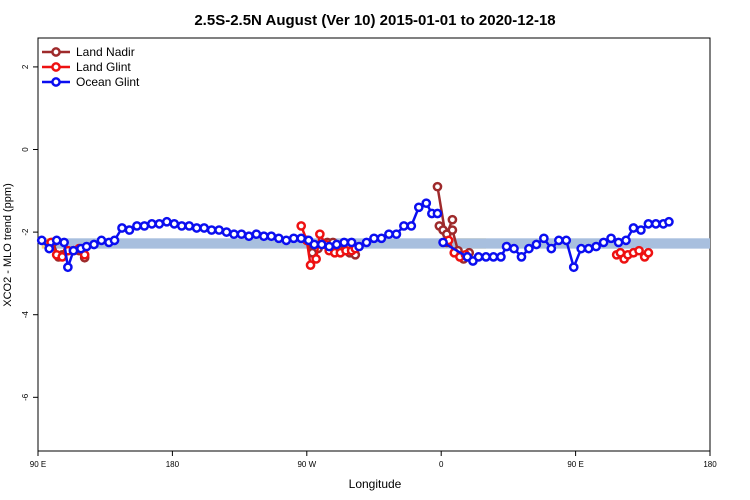  I want to click on legend-entry: Ocean Glint, so click(91, 82).